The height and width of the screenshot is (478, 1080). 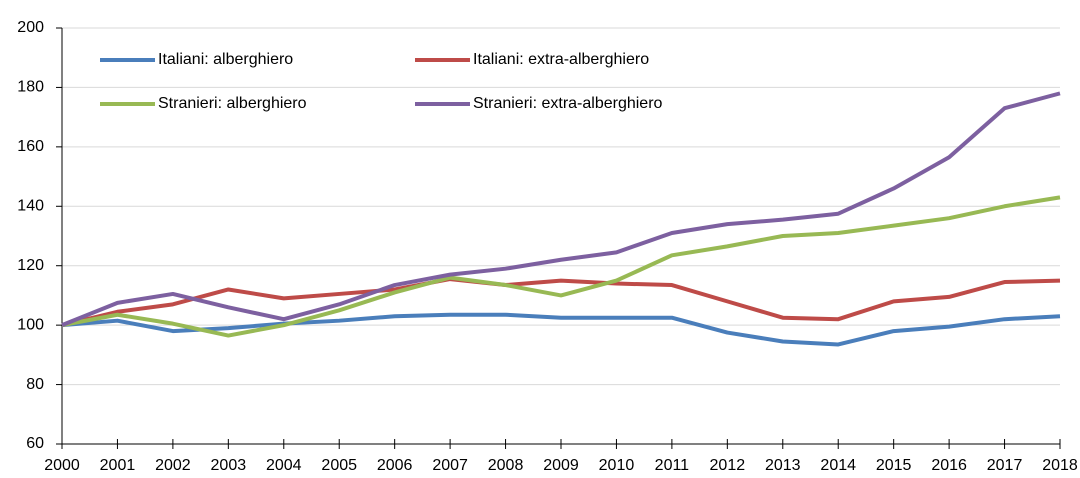 I want to click on x-tick-label: 2010, so click(x=617, y=465).